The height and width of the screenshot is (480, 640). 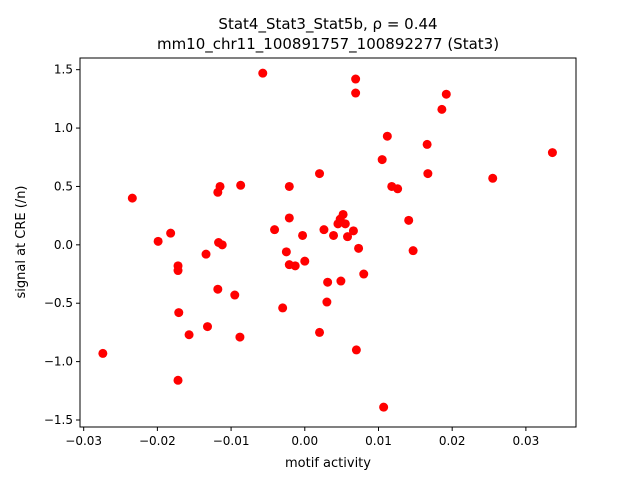 I want to click on y-tick-label: −1.0, so click(x=58, y=362).